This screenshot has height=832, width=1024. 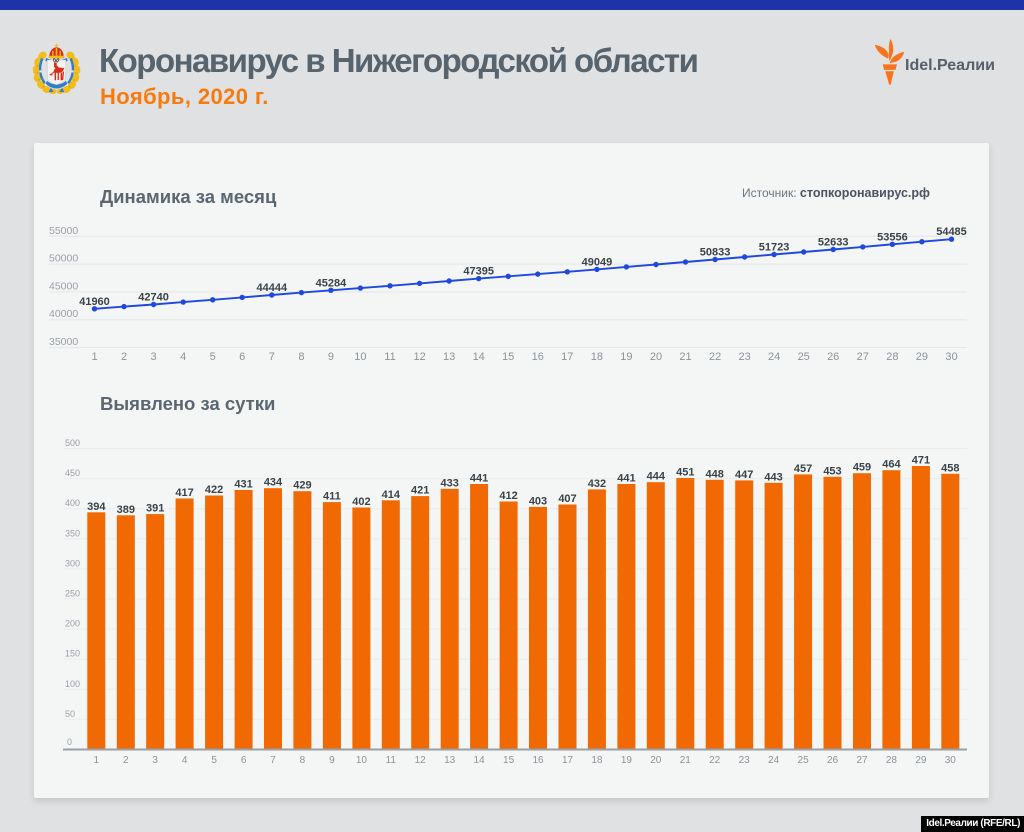 What do you see at coordinates (478, 272) in the screenshot?
I see `svg-text: 47395` at bounding box center [478, 272].